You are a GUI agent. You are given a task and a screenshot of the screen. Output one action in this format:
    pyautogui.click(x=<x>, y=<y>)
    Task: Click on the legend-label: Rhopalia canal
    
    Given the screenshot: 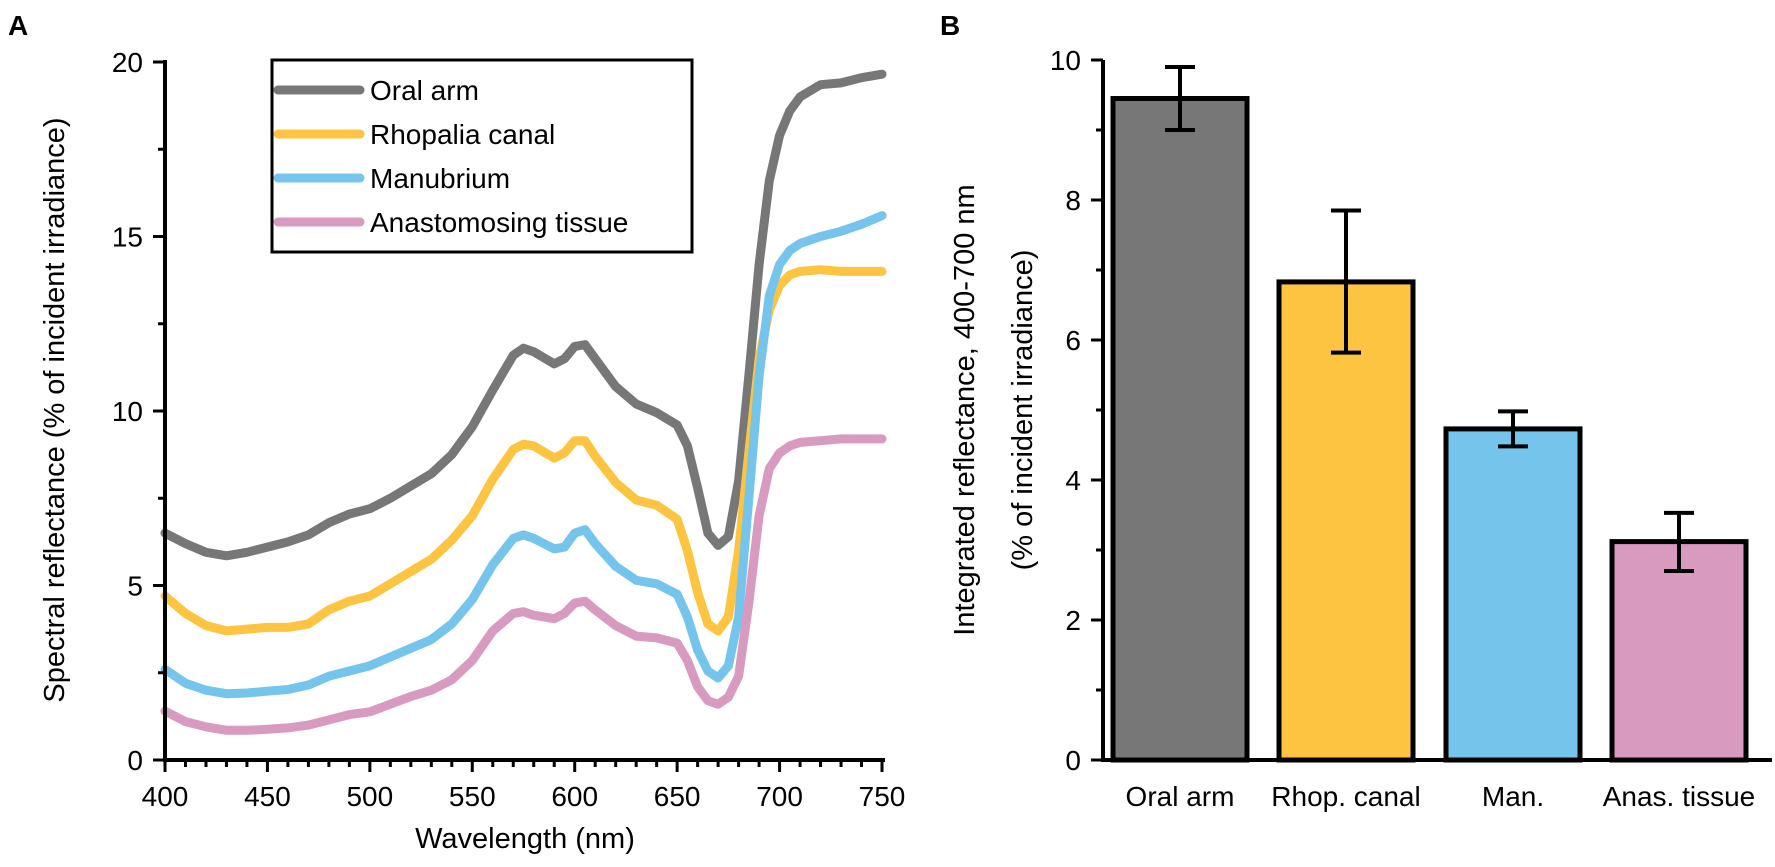 What is the action you would take?
    pyautogui.click(x=462, y=134)
    